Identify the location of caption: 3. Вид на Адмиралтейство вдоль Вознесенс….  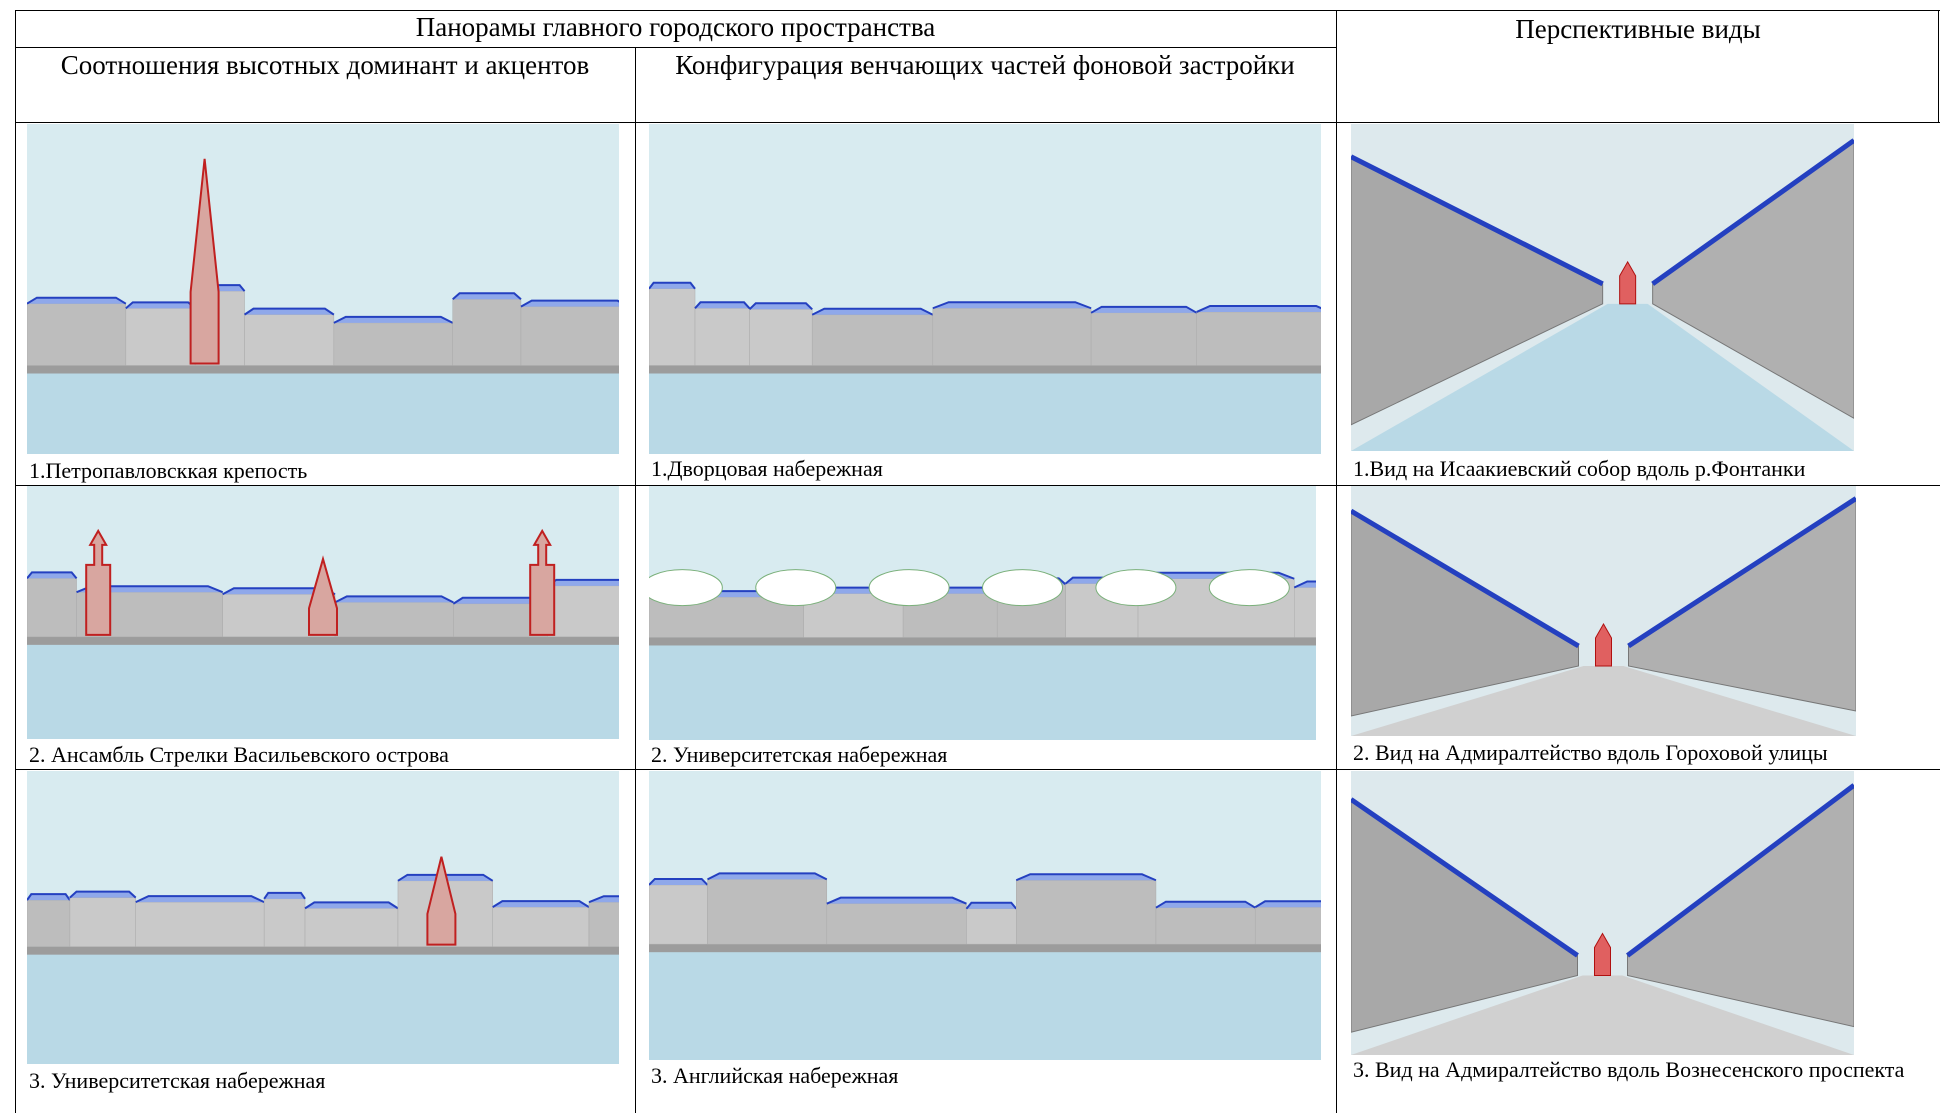
(1629, 1069).